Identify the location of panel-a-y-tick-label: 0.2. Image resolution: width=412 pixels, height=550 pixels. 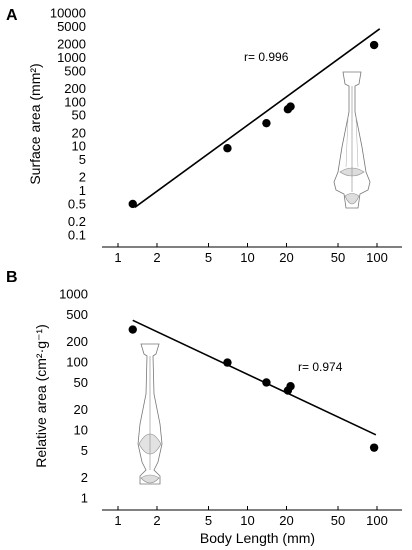
(77, 221).